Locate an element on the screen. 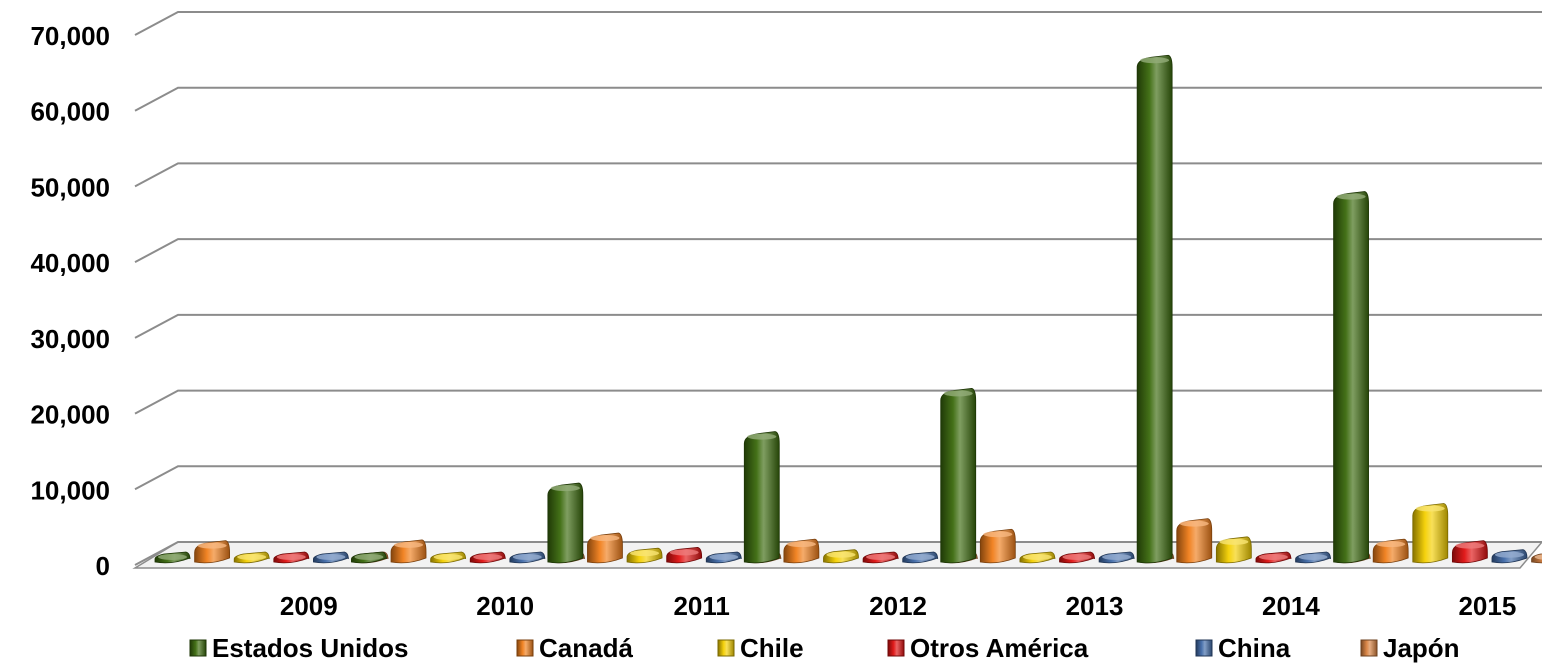 The height and width of the screenshot is (670, 1542). bar-estados-unidos-2013 is located at coordinates (958, 476).